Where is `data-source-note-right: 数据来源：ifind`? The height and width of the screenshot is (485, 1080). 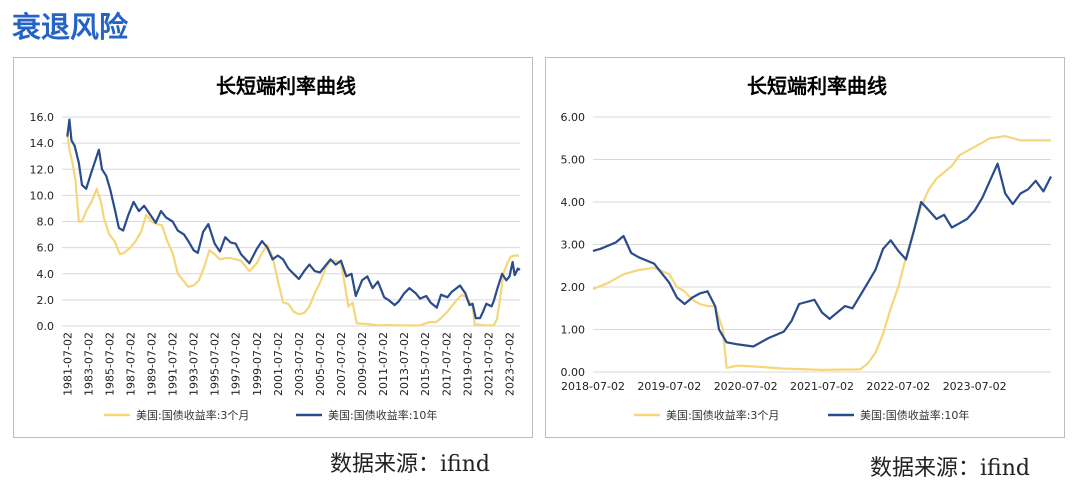
data-source-note-right: 数据来源：ifind is located at coordinates (950, 468).